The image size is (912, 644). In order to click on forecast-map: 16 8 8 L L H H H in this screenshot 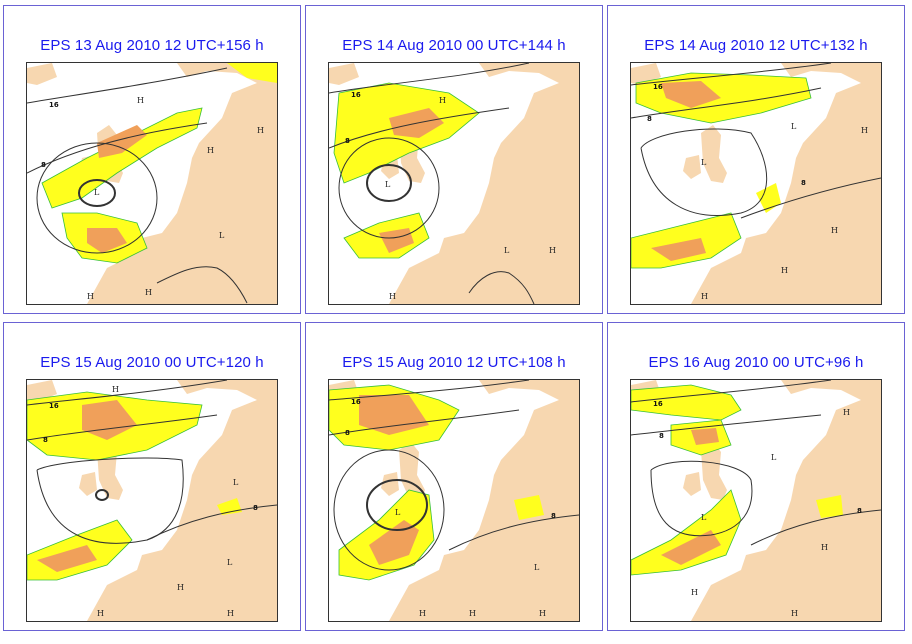, I will do `click(454, 500)`.